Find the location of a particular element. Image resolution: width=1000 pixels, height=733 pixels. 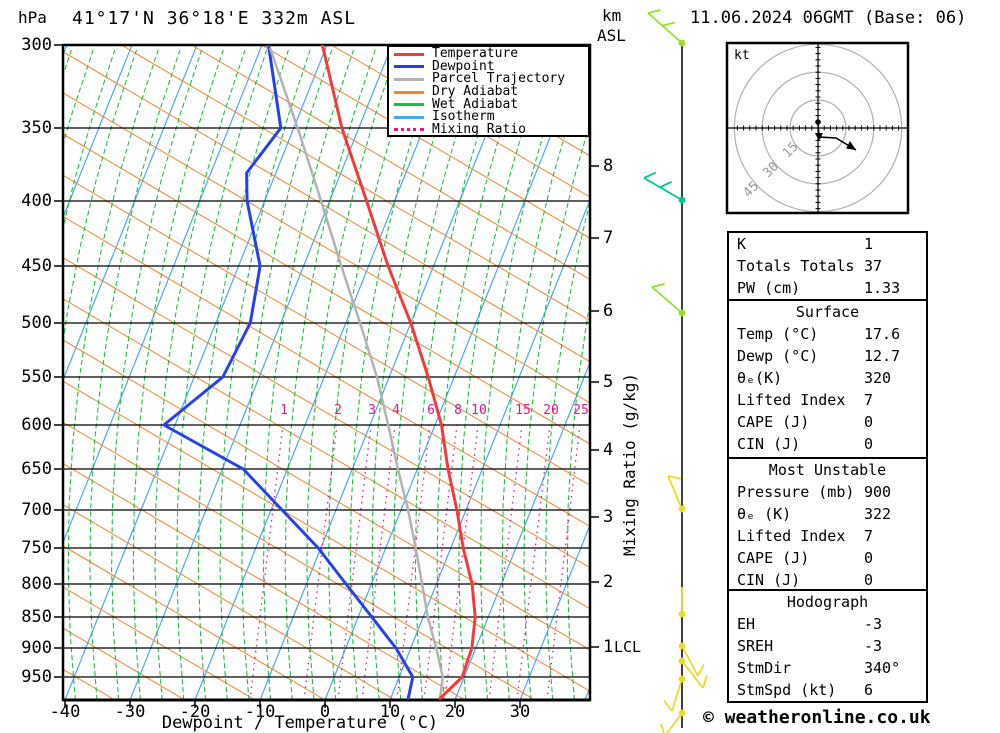

temp-tick-label: -40 is located at coordinates (65, 712).